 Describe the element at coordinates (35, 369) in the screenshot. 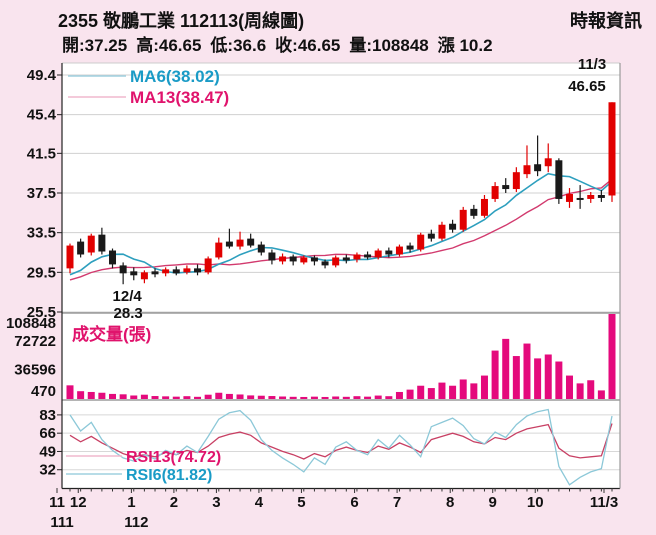

I see `volume-axis-label: 36596` at that location.